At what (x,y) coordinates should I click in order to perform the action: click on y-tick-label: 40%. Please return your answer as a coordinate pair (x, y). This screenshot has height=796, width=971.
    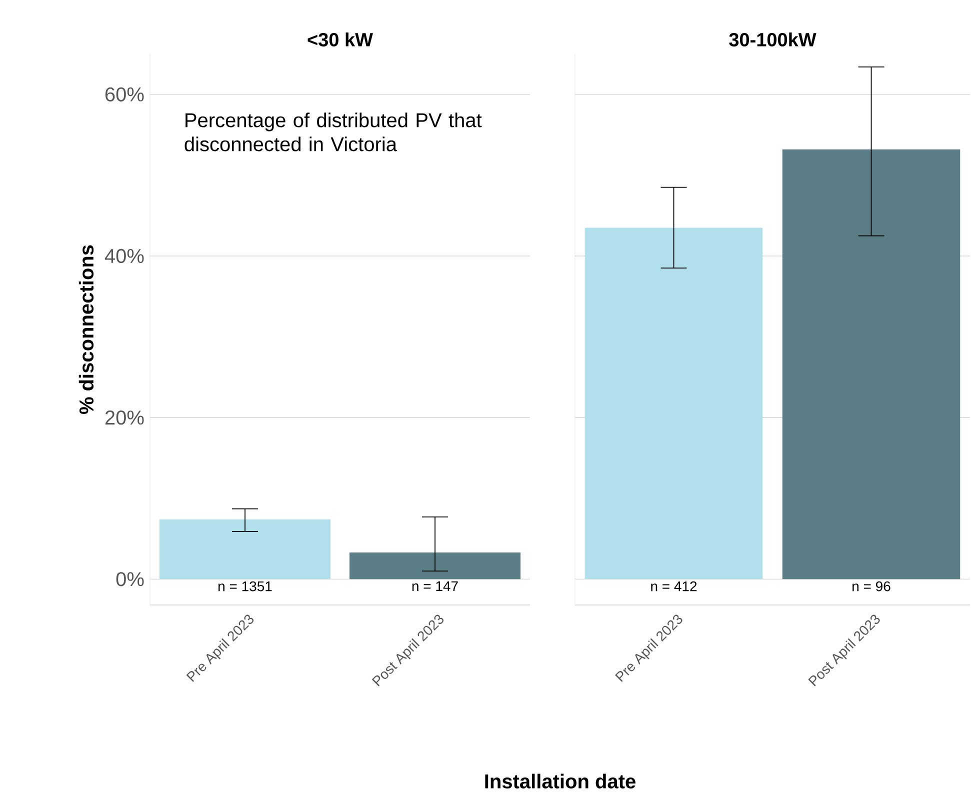
    Looking at the image, I should click on (124, 256).